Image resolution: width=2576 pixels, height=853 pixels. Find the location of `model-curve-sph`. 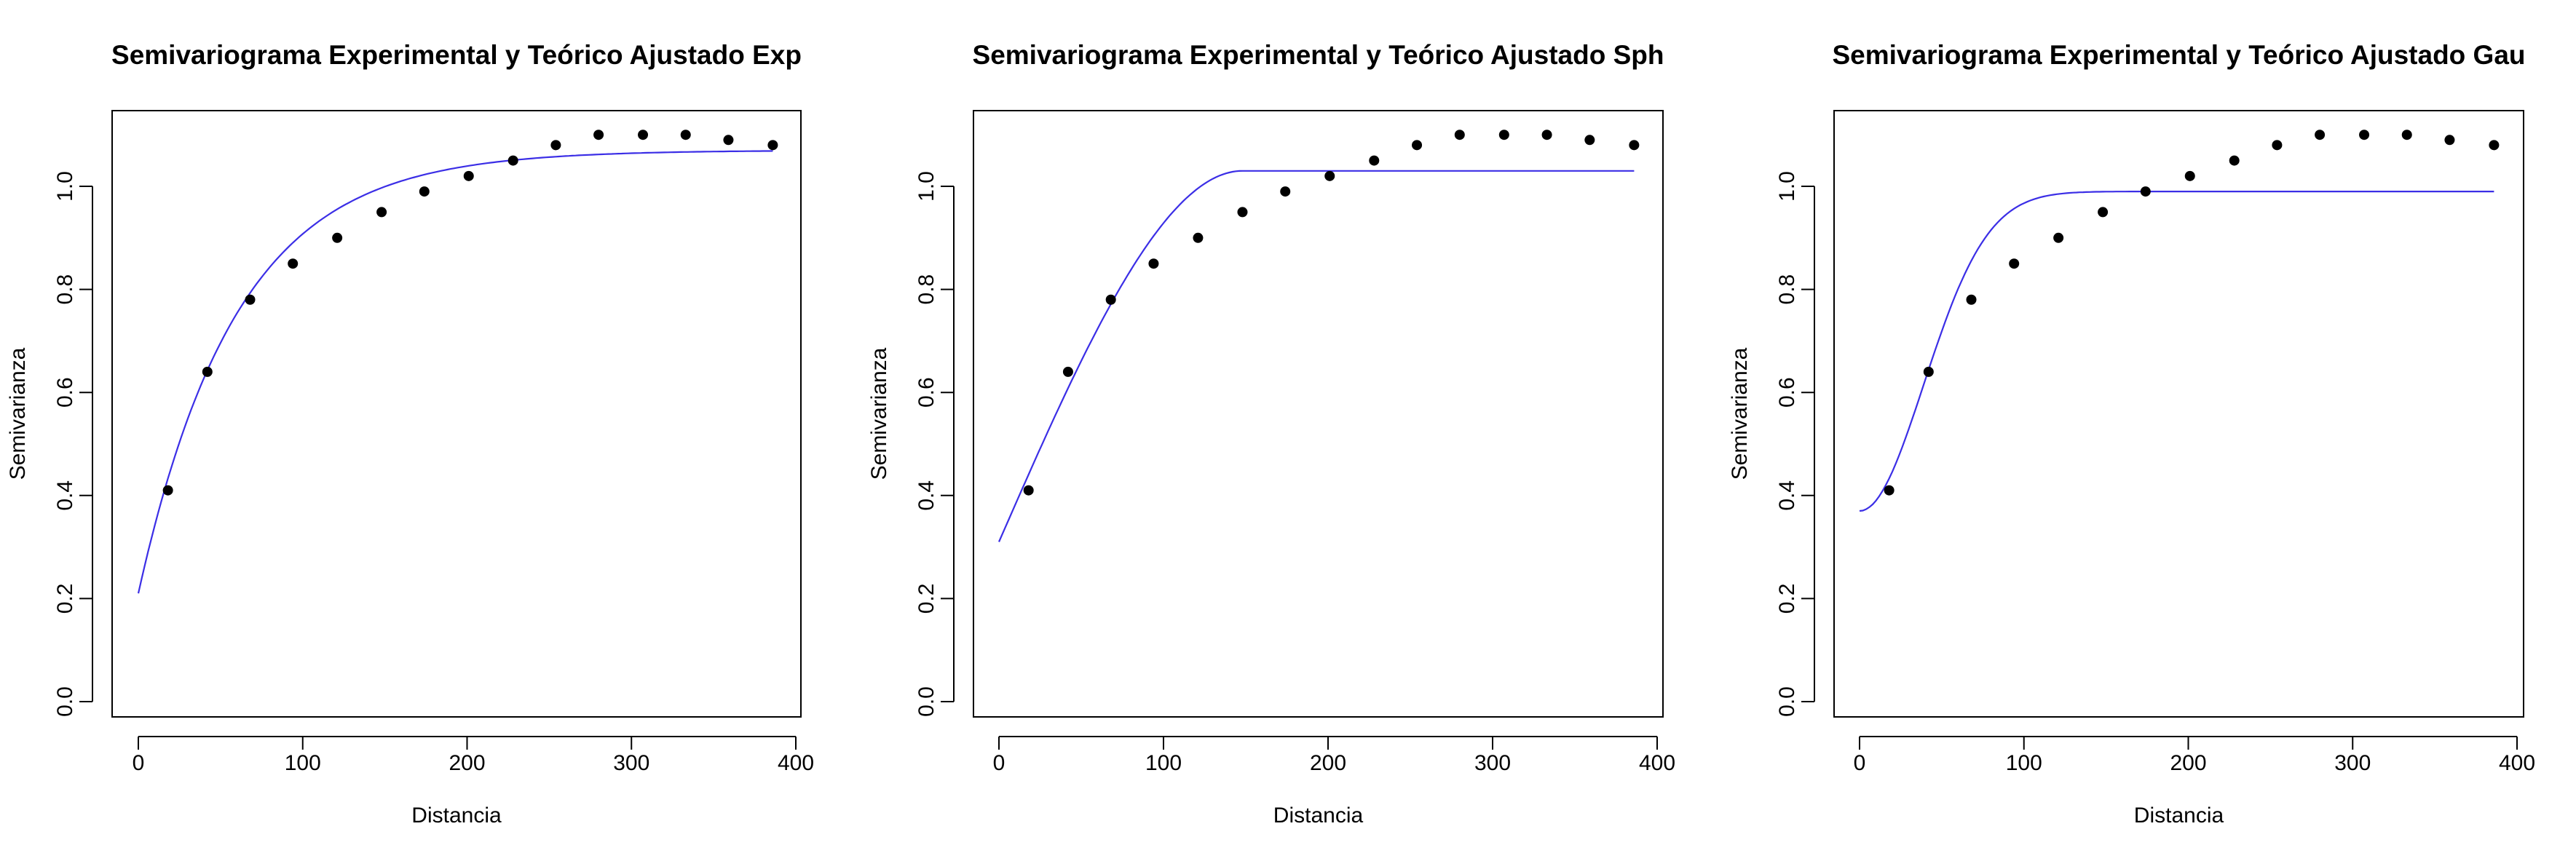

model-curve-sph is located at coordinates (1316, 356).